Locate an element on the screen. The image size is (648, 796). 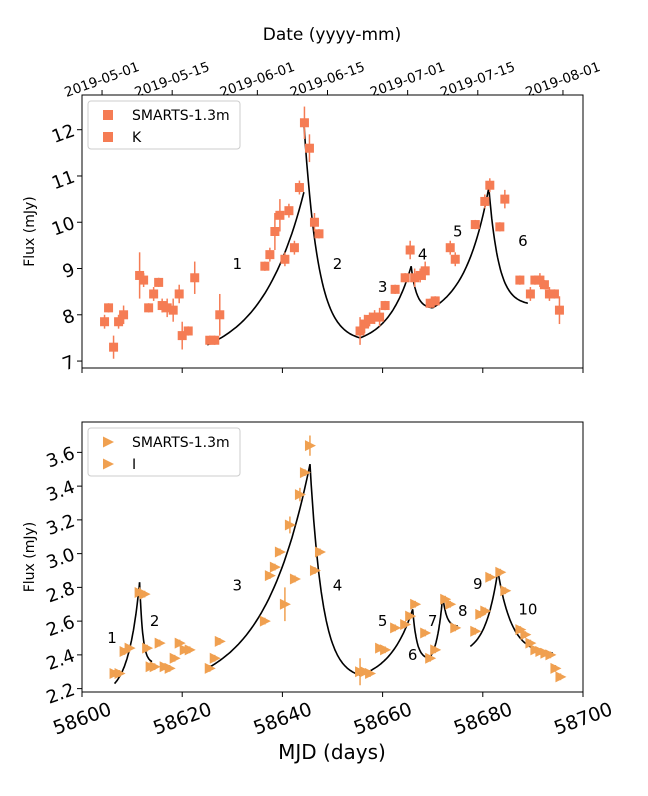
flare-label: 4 is located at coordinates (338, 586).